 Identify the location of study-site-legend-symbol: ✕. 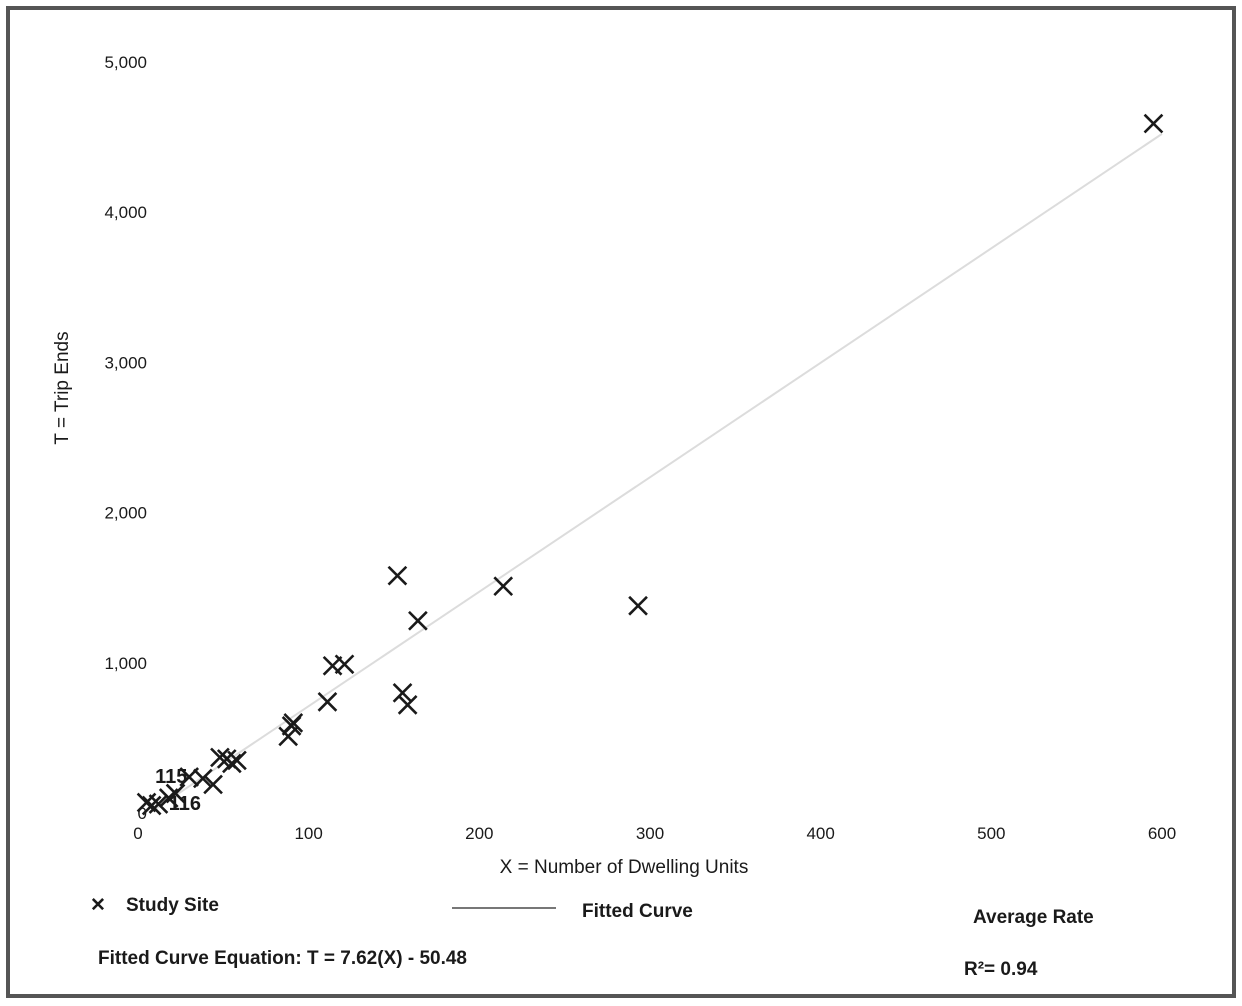
(98, 905).